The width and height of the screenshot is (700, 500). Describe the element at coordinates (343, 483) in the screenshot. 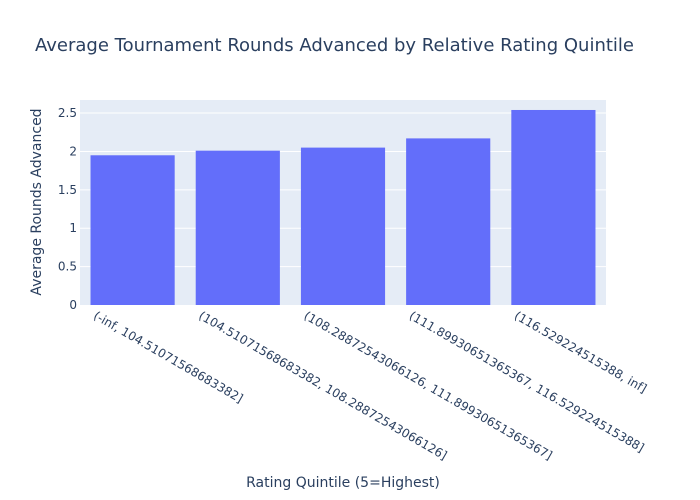

I see `x-axis-title: Rating Quintile (5=Highest)` at that location.